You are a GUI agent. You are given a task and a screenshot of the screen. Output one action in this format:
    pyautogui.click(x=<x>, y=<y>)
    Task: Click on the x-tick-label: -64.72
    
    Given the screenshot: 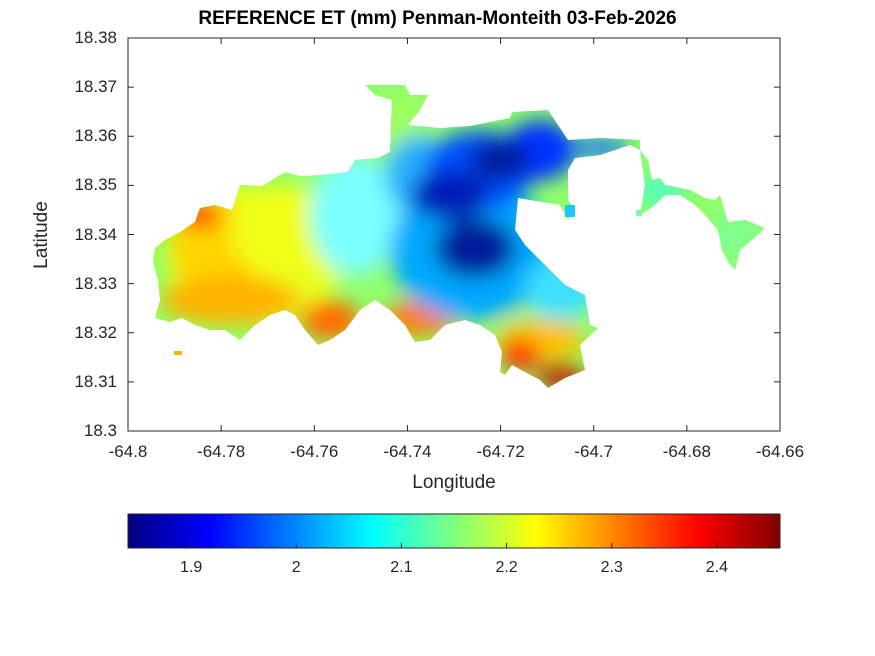 What is the action you would take?
    pyautogui.click(x=500, y=451)
    